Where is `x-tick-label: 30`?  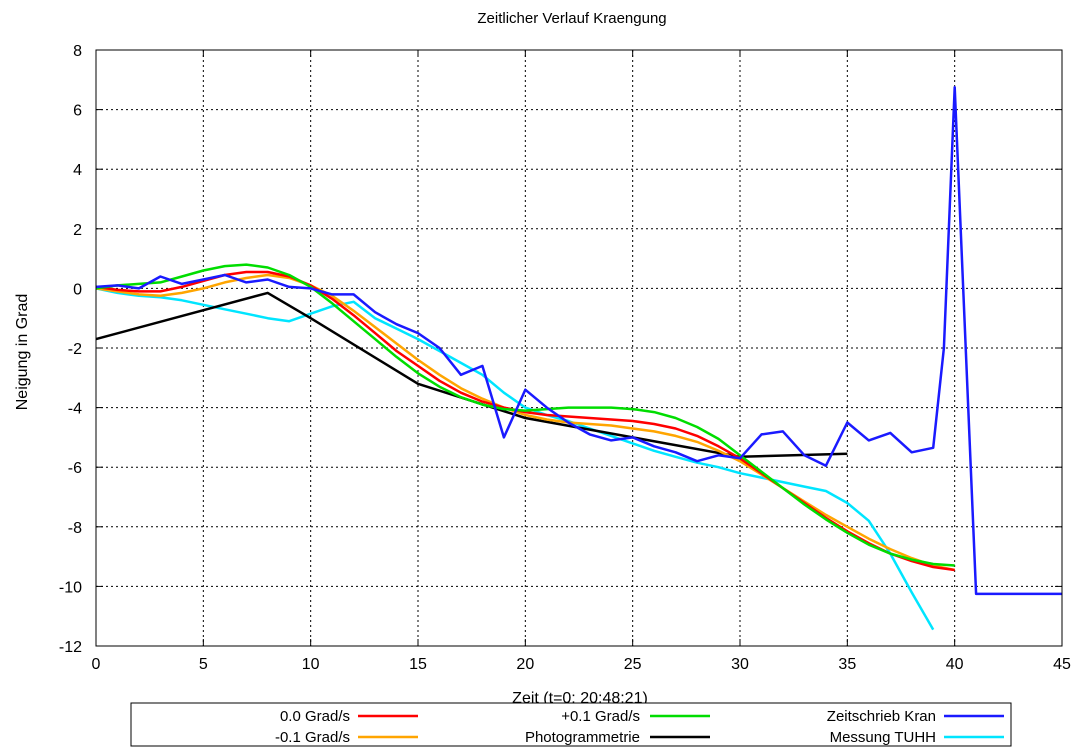
x-tick-label: 30 is located at coordinates (740, 664).